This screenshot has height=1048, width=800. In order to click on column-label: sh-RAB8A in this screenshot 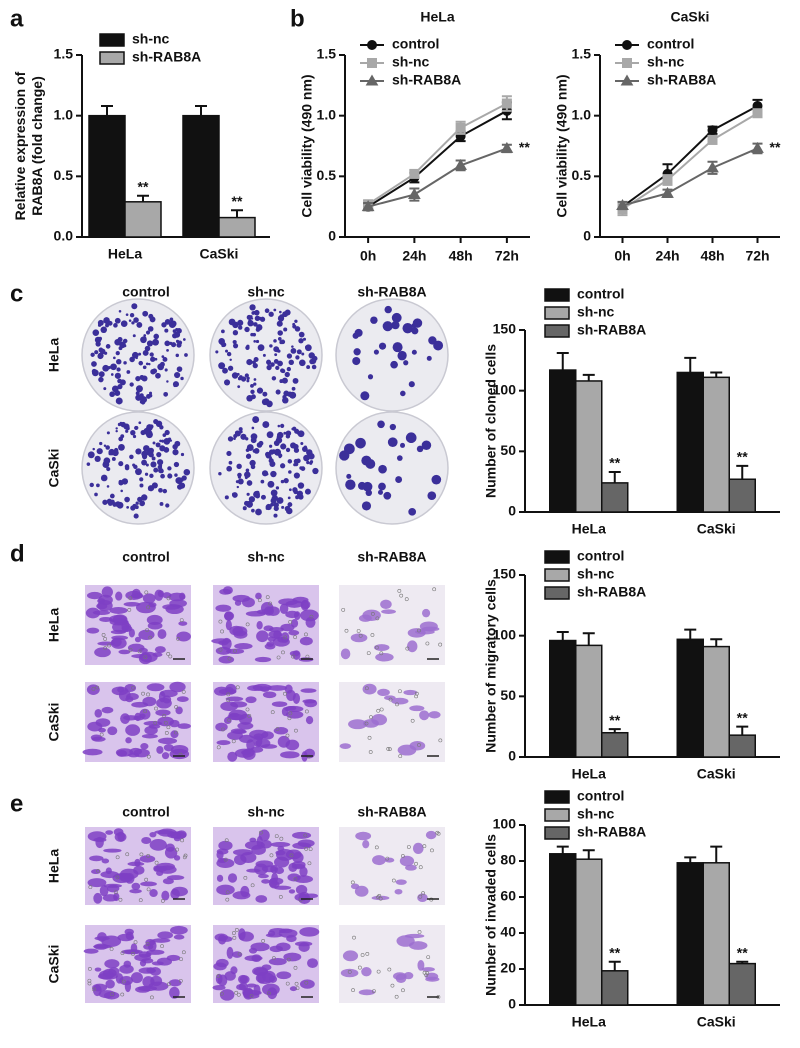, I will do `click(391, 557)`.